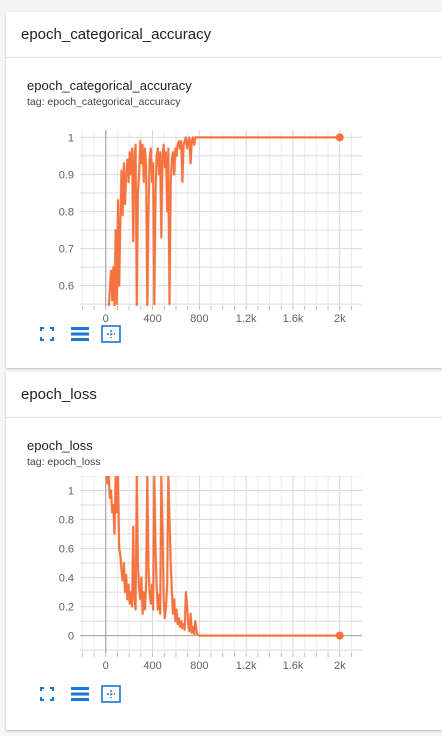 The image size is (442, 736). What do you see at coordinates (224, 35) in the screenshot?
I see `accuracy-card-header: epoch_categorical_accuracy` at bounding box center [224, 35].